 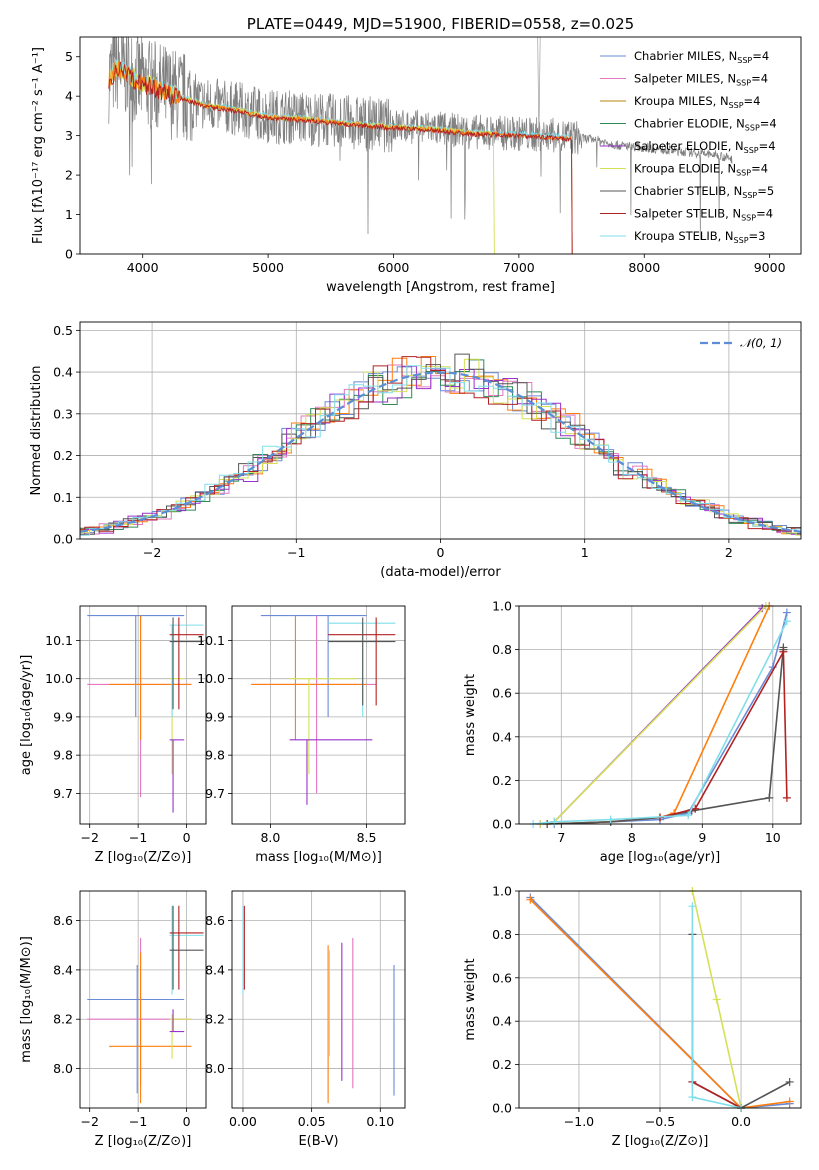 I want to click on x-tick-label: 8, so click(x=632, y=837).